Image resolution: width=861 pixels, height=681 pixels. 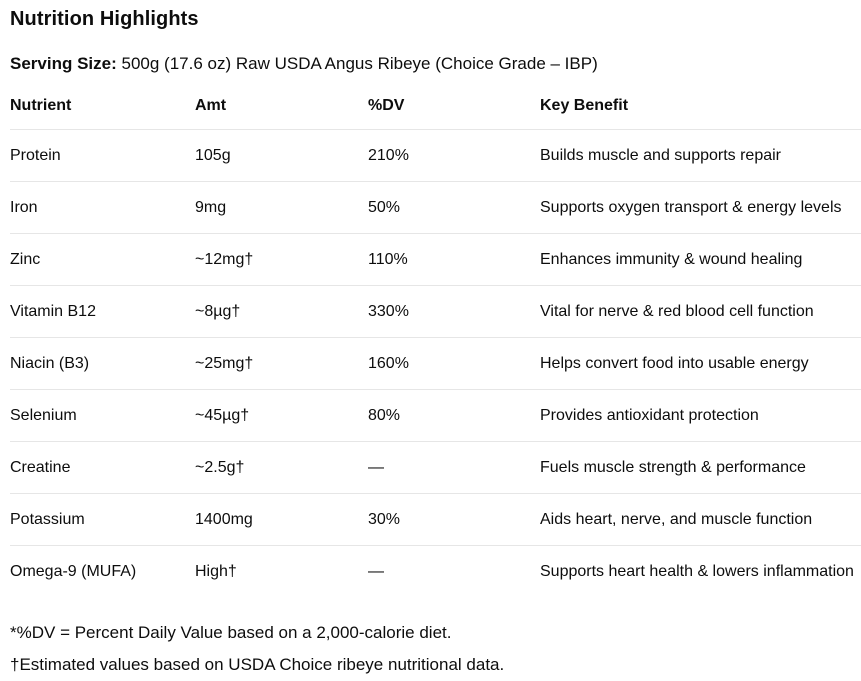 What do you see at coordinates (454, 259) in the screenshot?
I see `cell-dv: 110%` at bounding box center [454, 259].